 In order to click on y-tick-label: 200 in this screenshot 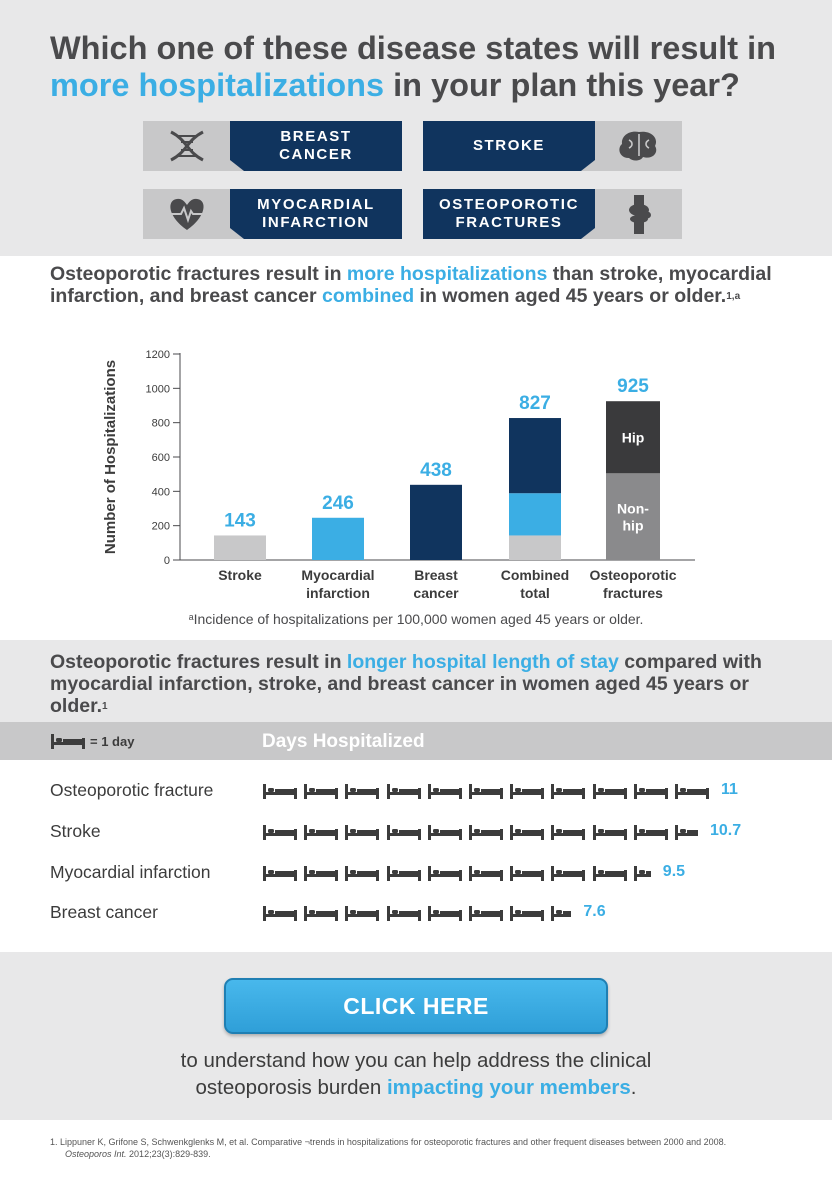, I will do `click(161, 527)`.